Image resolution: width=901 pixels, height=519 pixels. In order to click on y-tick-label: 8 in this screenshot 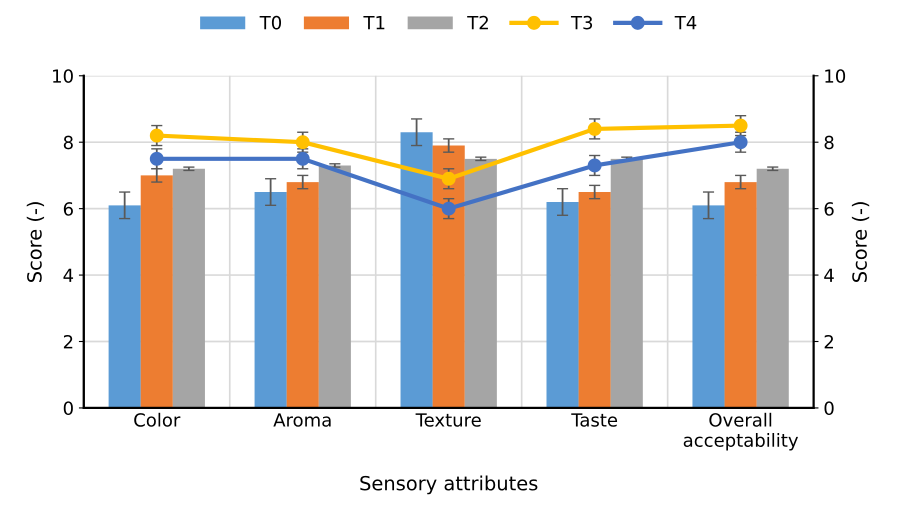, I will do `click(68, 143)`.